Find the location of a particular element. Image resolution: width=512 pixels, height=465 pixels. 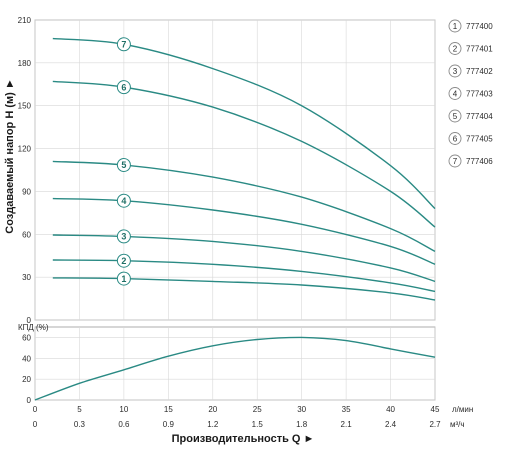

head-y-tick: 90 is located at coordinates (26, 191).